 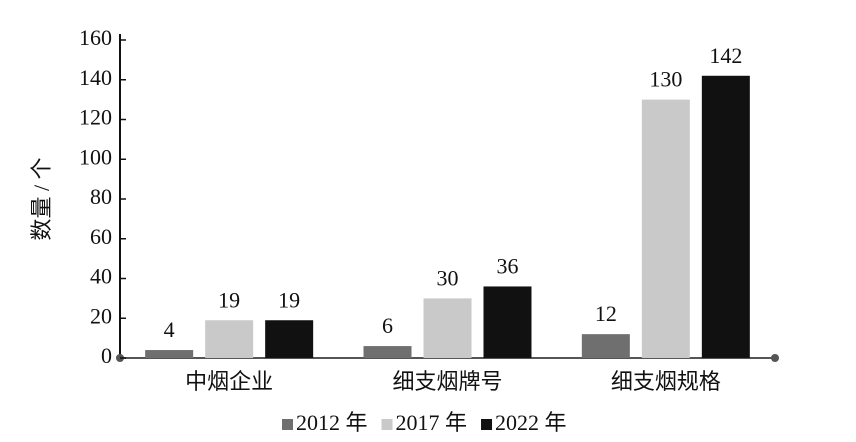 What do you see at coordinates (101, 276) in the screenshot?
I see `y-tick-label: 40` at bounding box center [101, 276].